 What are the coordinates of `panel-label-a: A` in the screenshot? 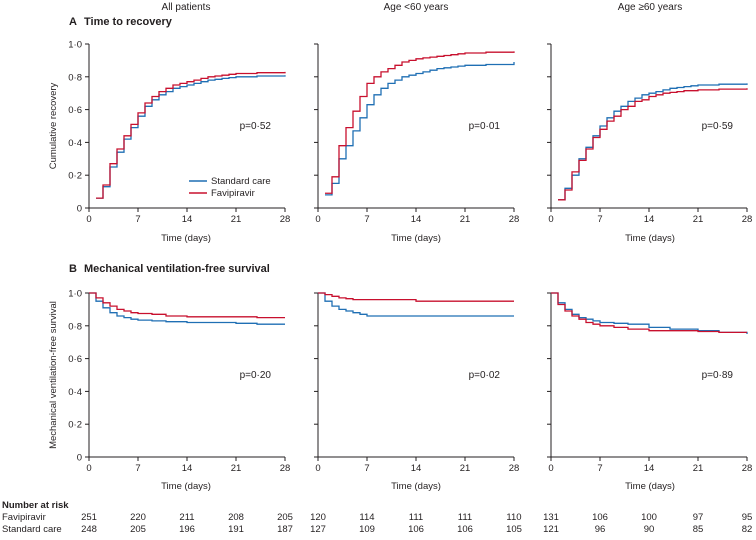 It's located at (73, 22).